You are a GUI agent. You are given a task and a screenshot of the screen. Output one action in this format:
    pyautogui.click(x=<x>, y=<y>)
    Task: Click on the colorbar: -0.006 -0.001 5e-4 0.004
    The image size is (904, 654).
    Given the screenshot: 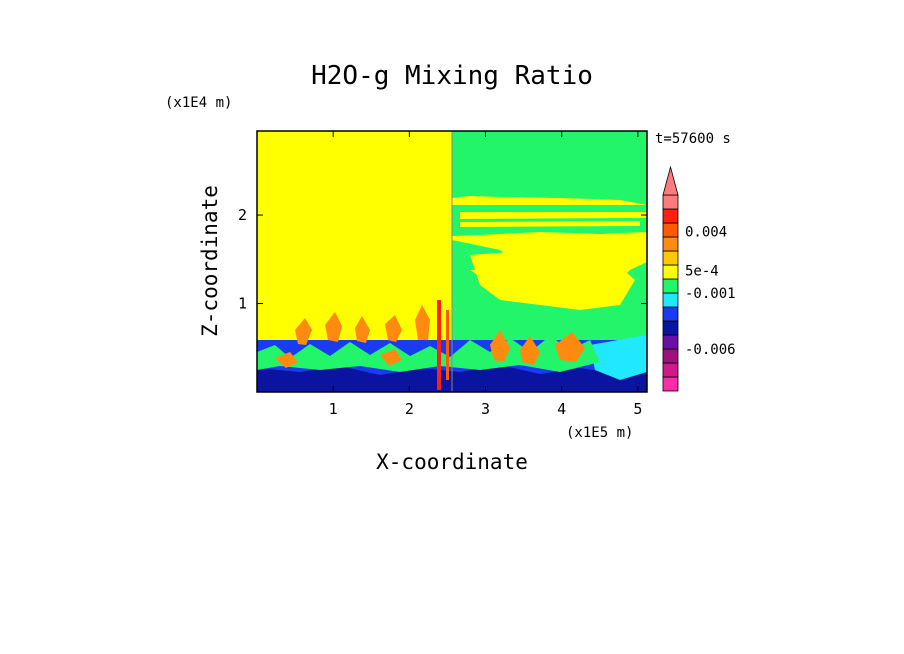 What is the action you would take?
    pyautogui.click(x=699, y=278)
    